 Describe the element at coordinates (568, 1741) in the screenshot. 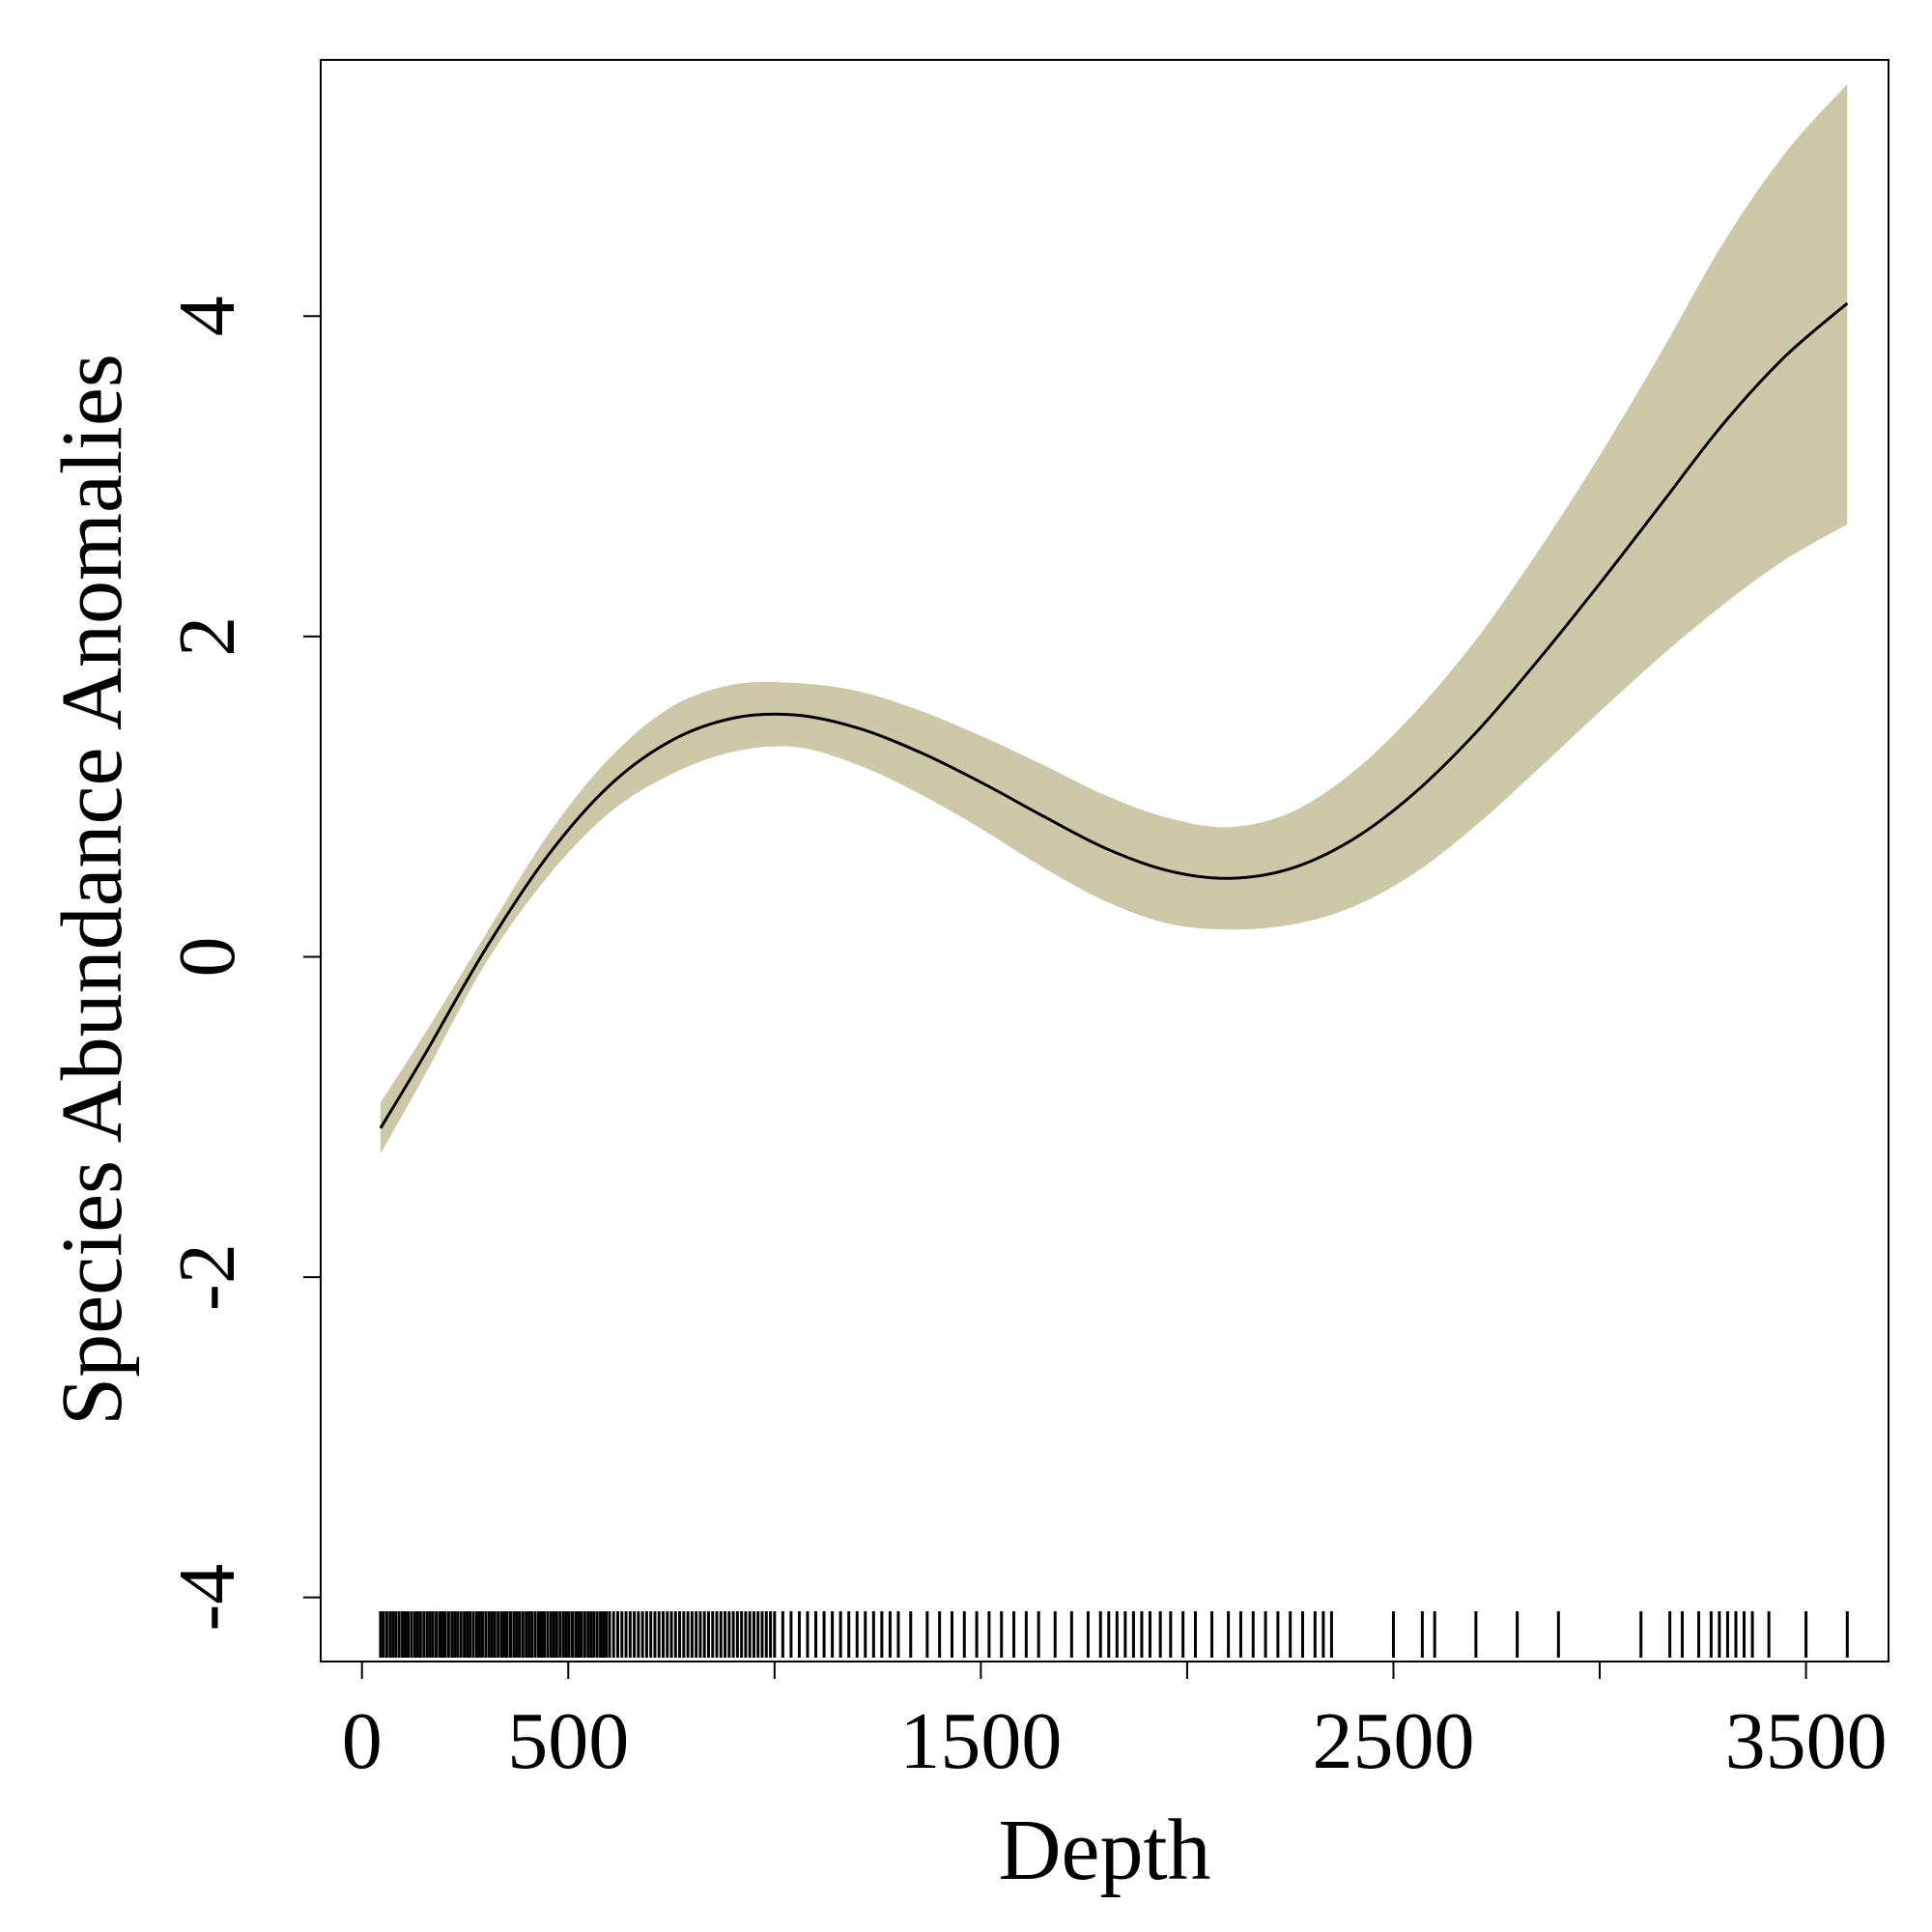

I see `x-tick-label: 500` at that location.